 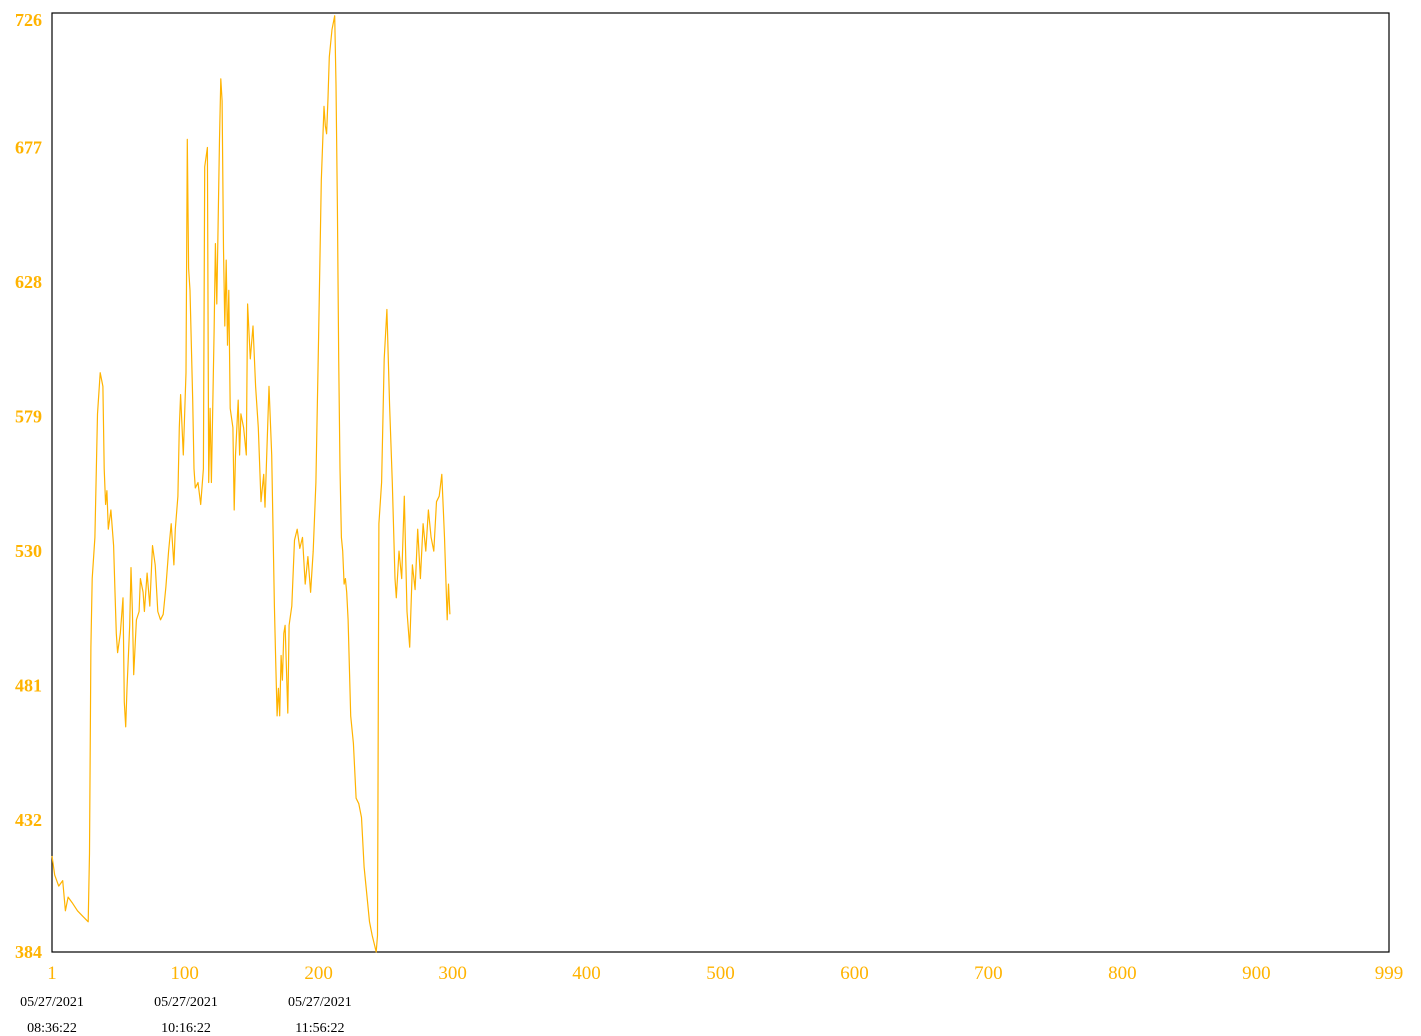 I want to click on x-tick-label: 200, so click(x=318, y=973).